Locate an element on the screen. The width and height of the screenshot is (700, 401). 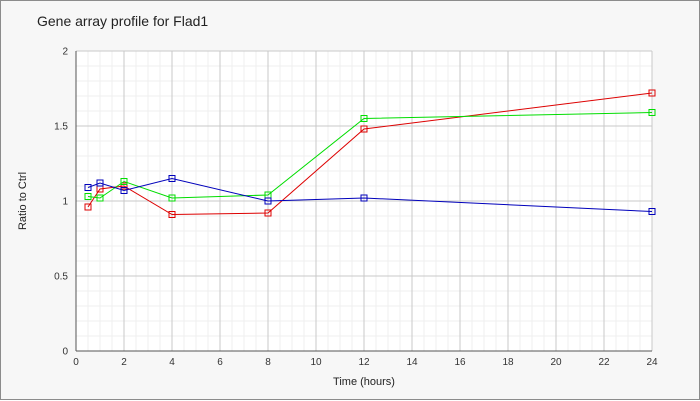
y-tick-label: 0 is located at coordinates (65, 352).